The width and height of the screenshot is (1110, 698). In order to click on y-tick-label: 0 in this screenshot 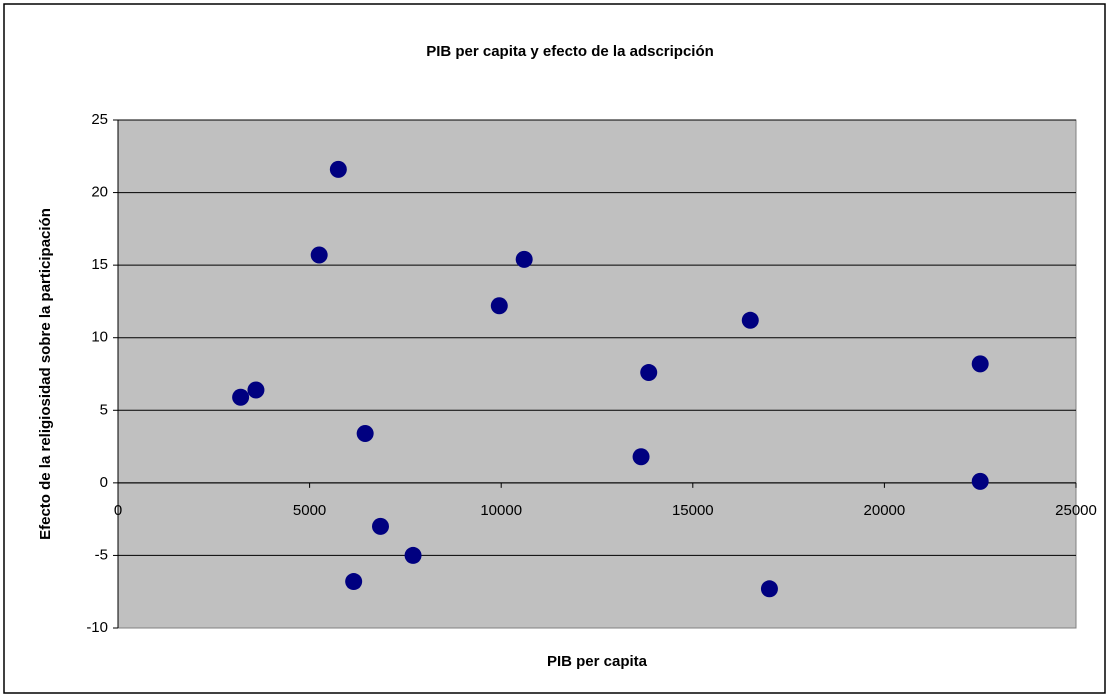, I will do `click(104, 482)`.